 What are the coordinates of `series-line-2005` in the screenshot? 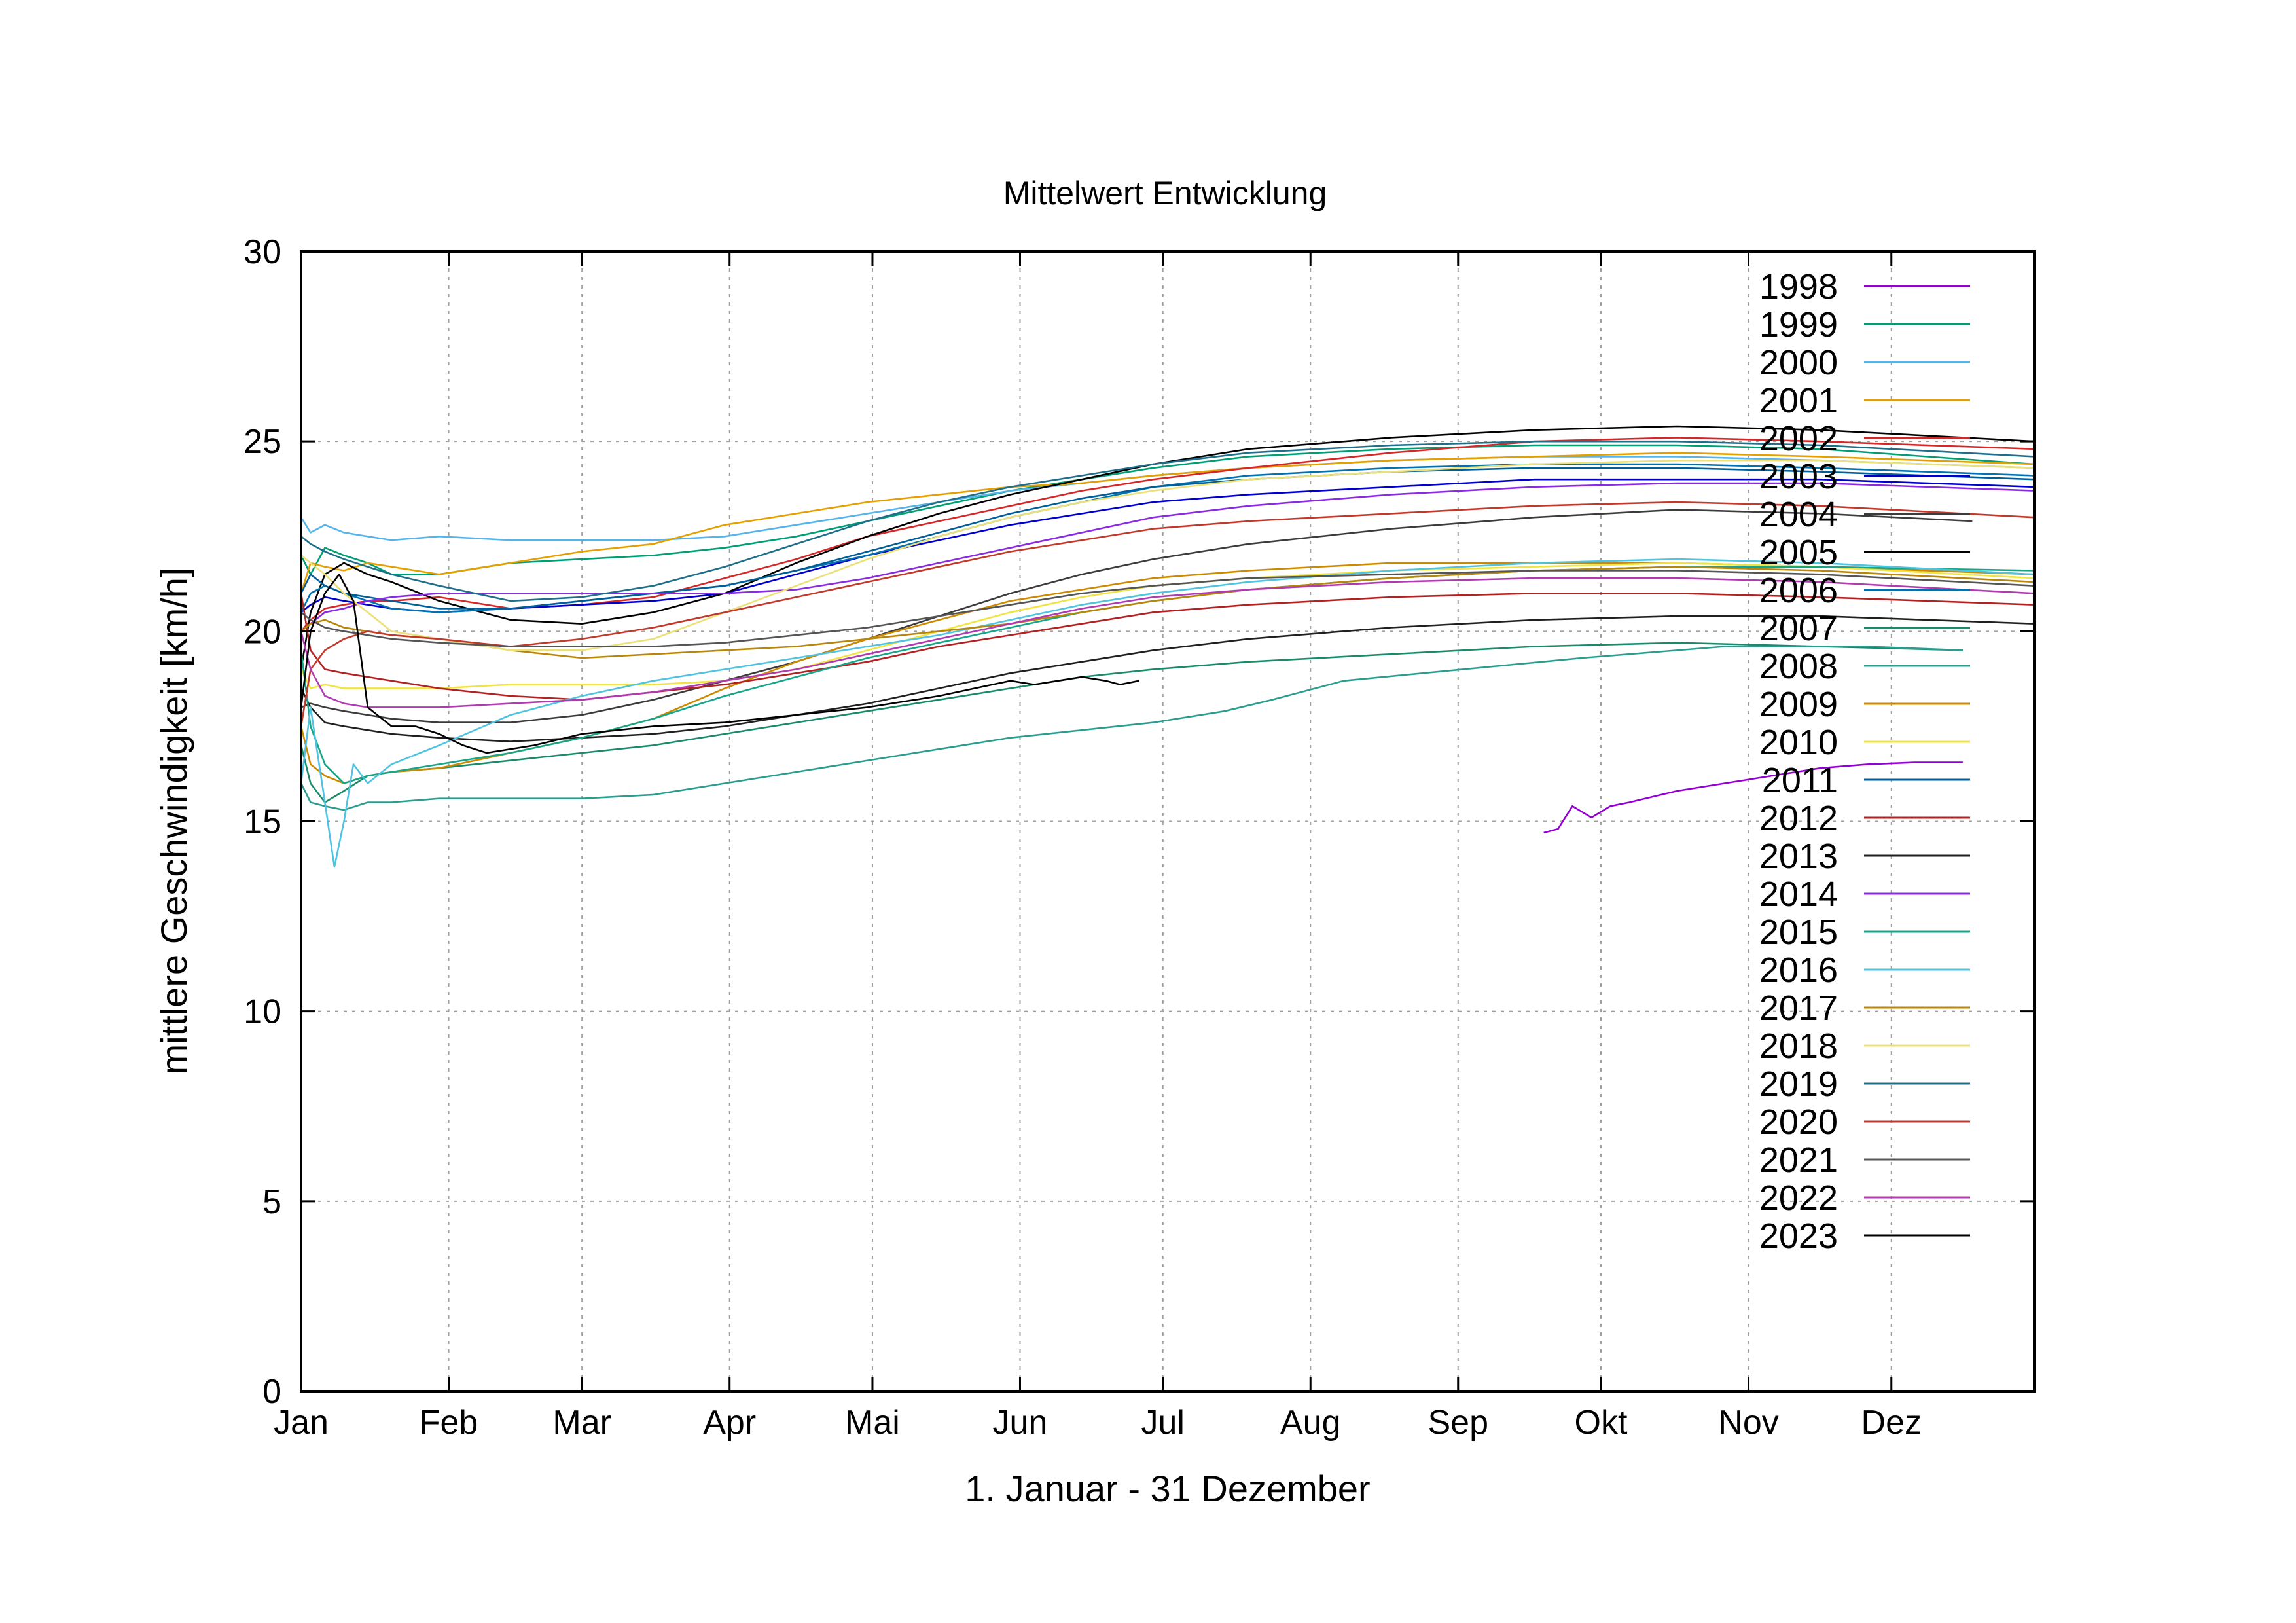 It's located at (1167, 547).